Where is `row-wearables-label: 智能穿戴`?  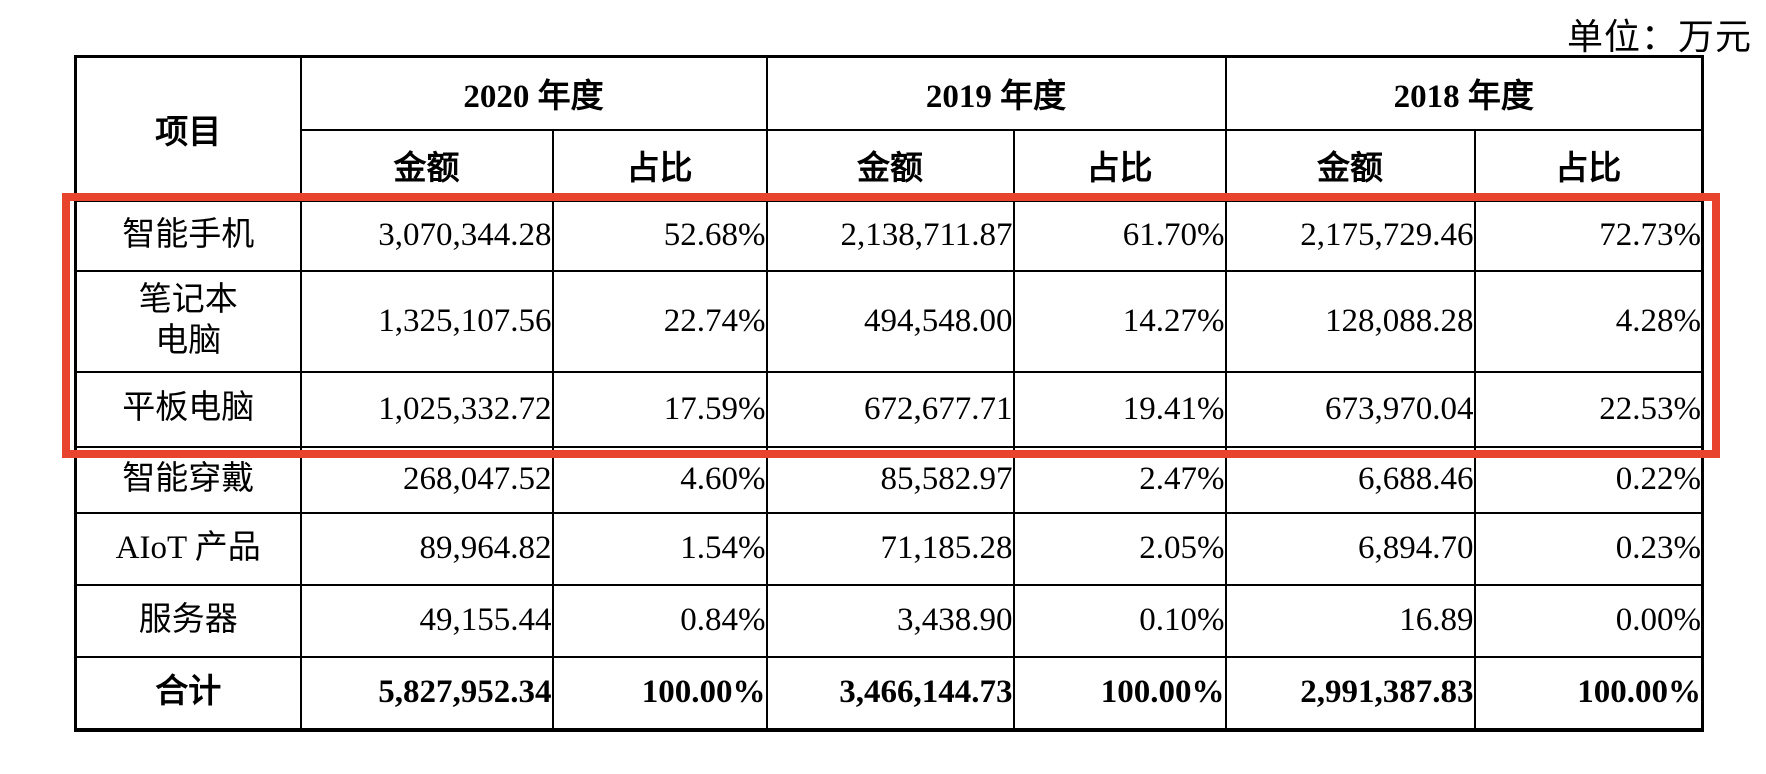 row-wearables-label: 智能穿戴 is located at coordinates (188, 479).